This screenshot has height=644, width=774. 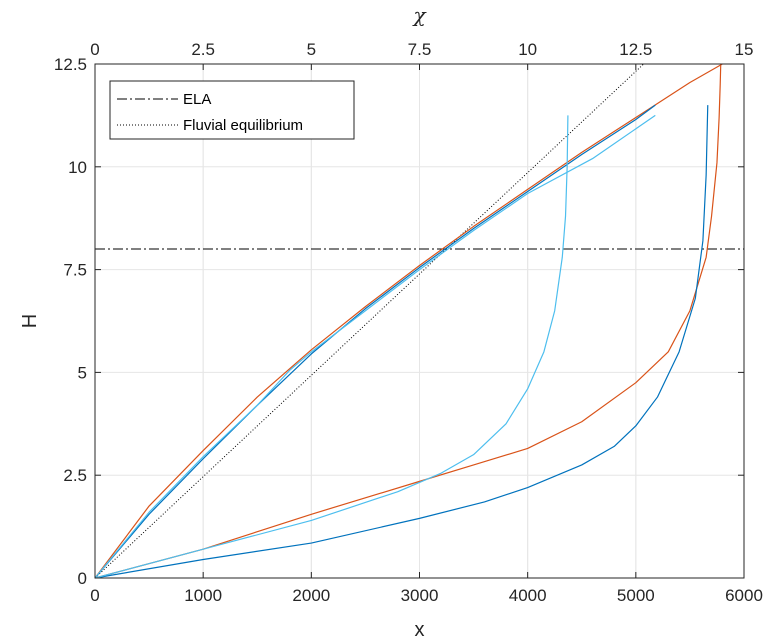 I want to click on x-tick-label: 4000, so click(x=528, y=595).